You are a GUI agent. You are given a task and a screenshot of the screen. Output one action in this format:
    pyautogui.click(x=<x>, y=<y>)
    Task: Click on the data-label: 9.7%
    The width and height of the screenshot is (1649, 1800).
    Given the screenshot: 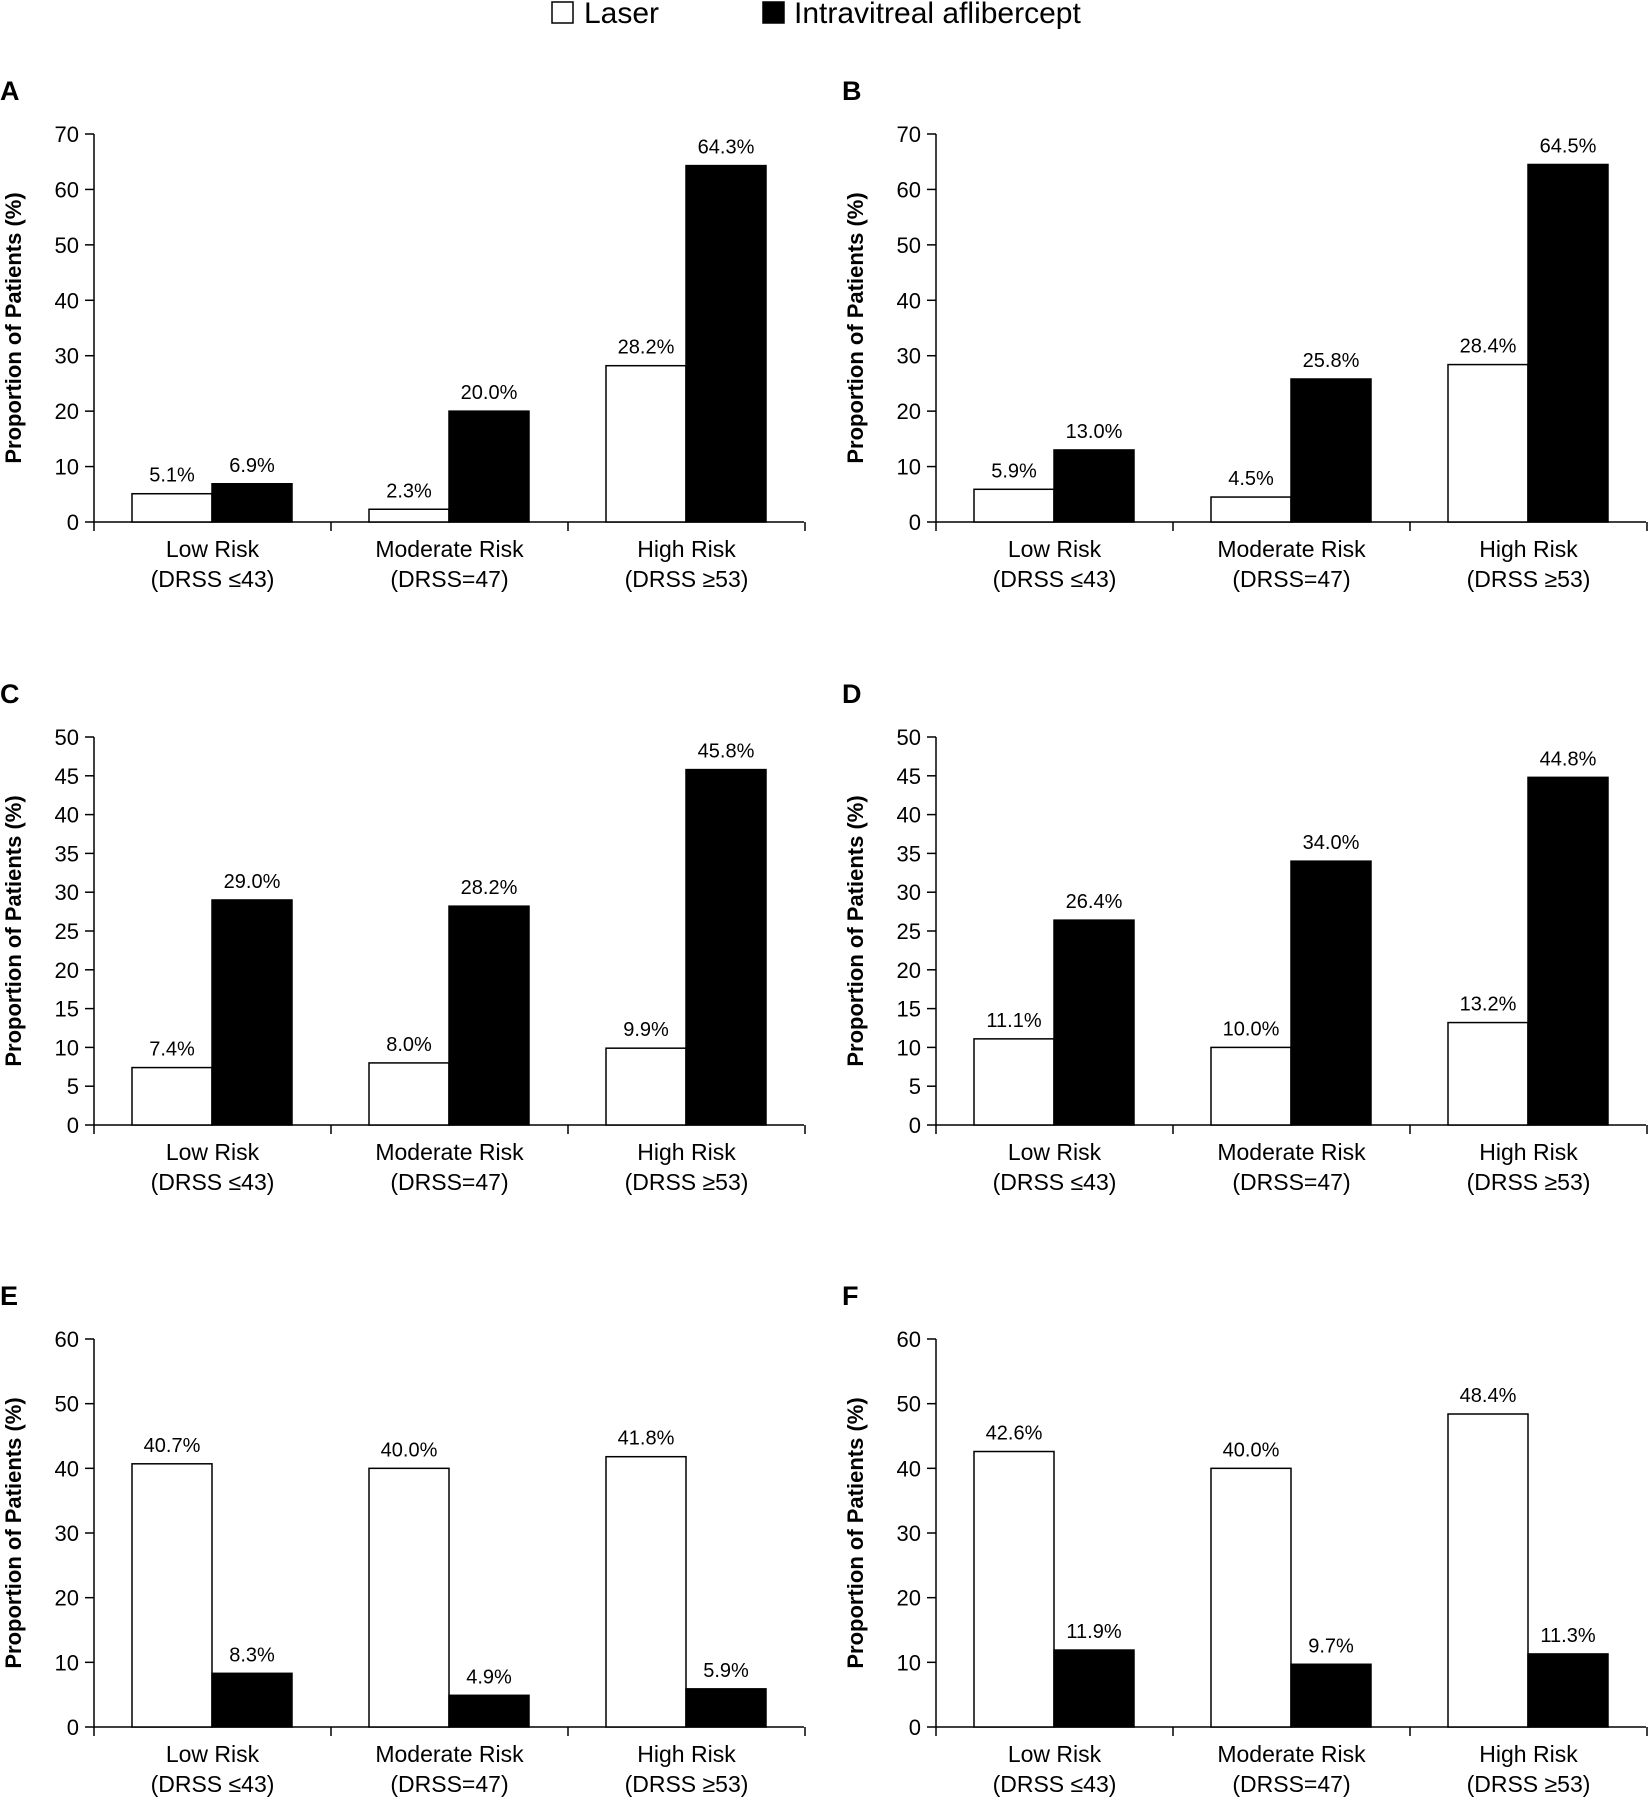 What is the action you would take?
    pyautogui.click(x=1331, y=1646)
    